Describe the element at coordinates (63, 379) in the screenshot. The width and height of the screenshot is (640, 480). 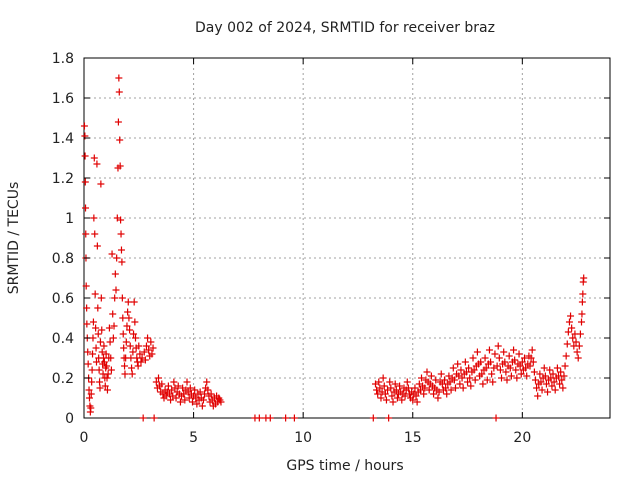
I see `y-tick-label: 0.2` at that location.